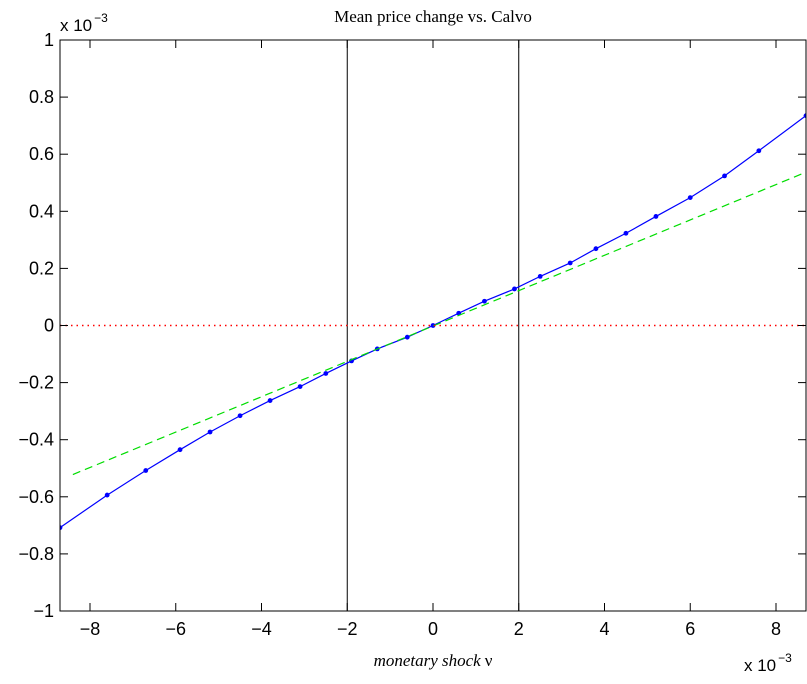 This screenshot has height=684, width=807. Describe the element at coordinates (776, 629) in the screenshot. I see `x-tick-label: 8` at that location.